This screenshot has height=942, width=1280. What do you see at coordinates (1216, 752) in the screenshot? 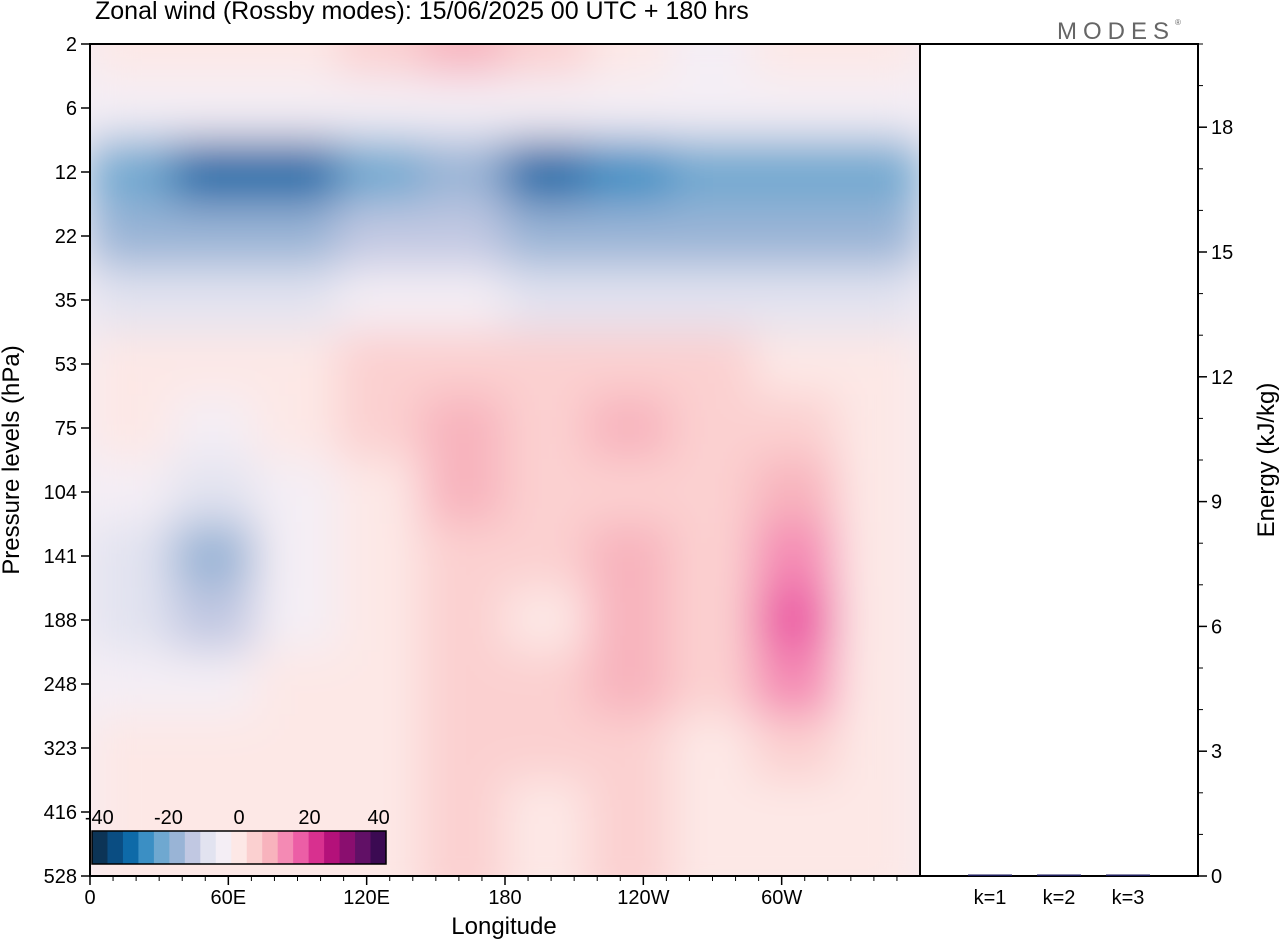
I see `energy-tick-label: 3` at bounding box center [1216, 752].